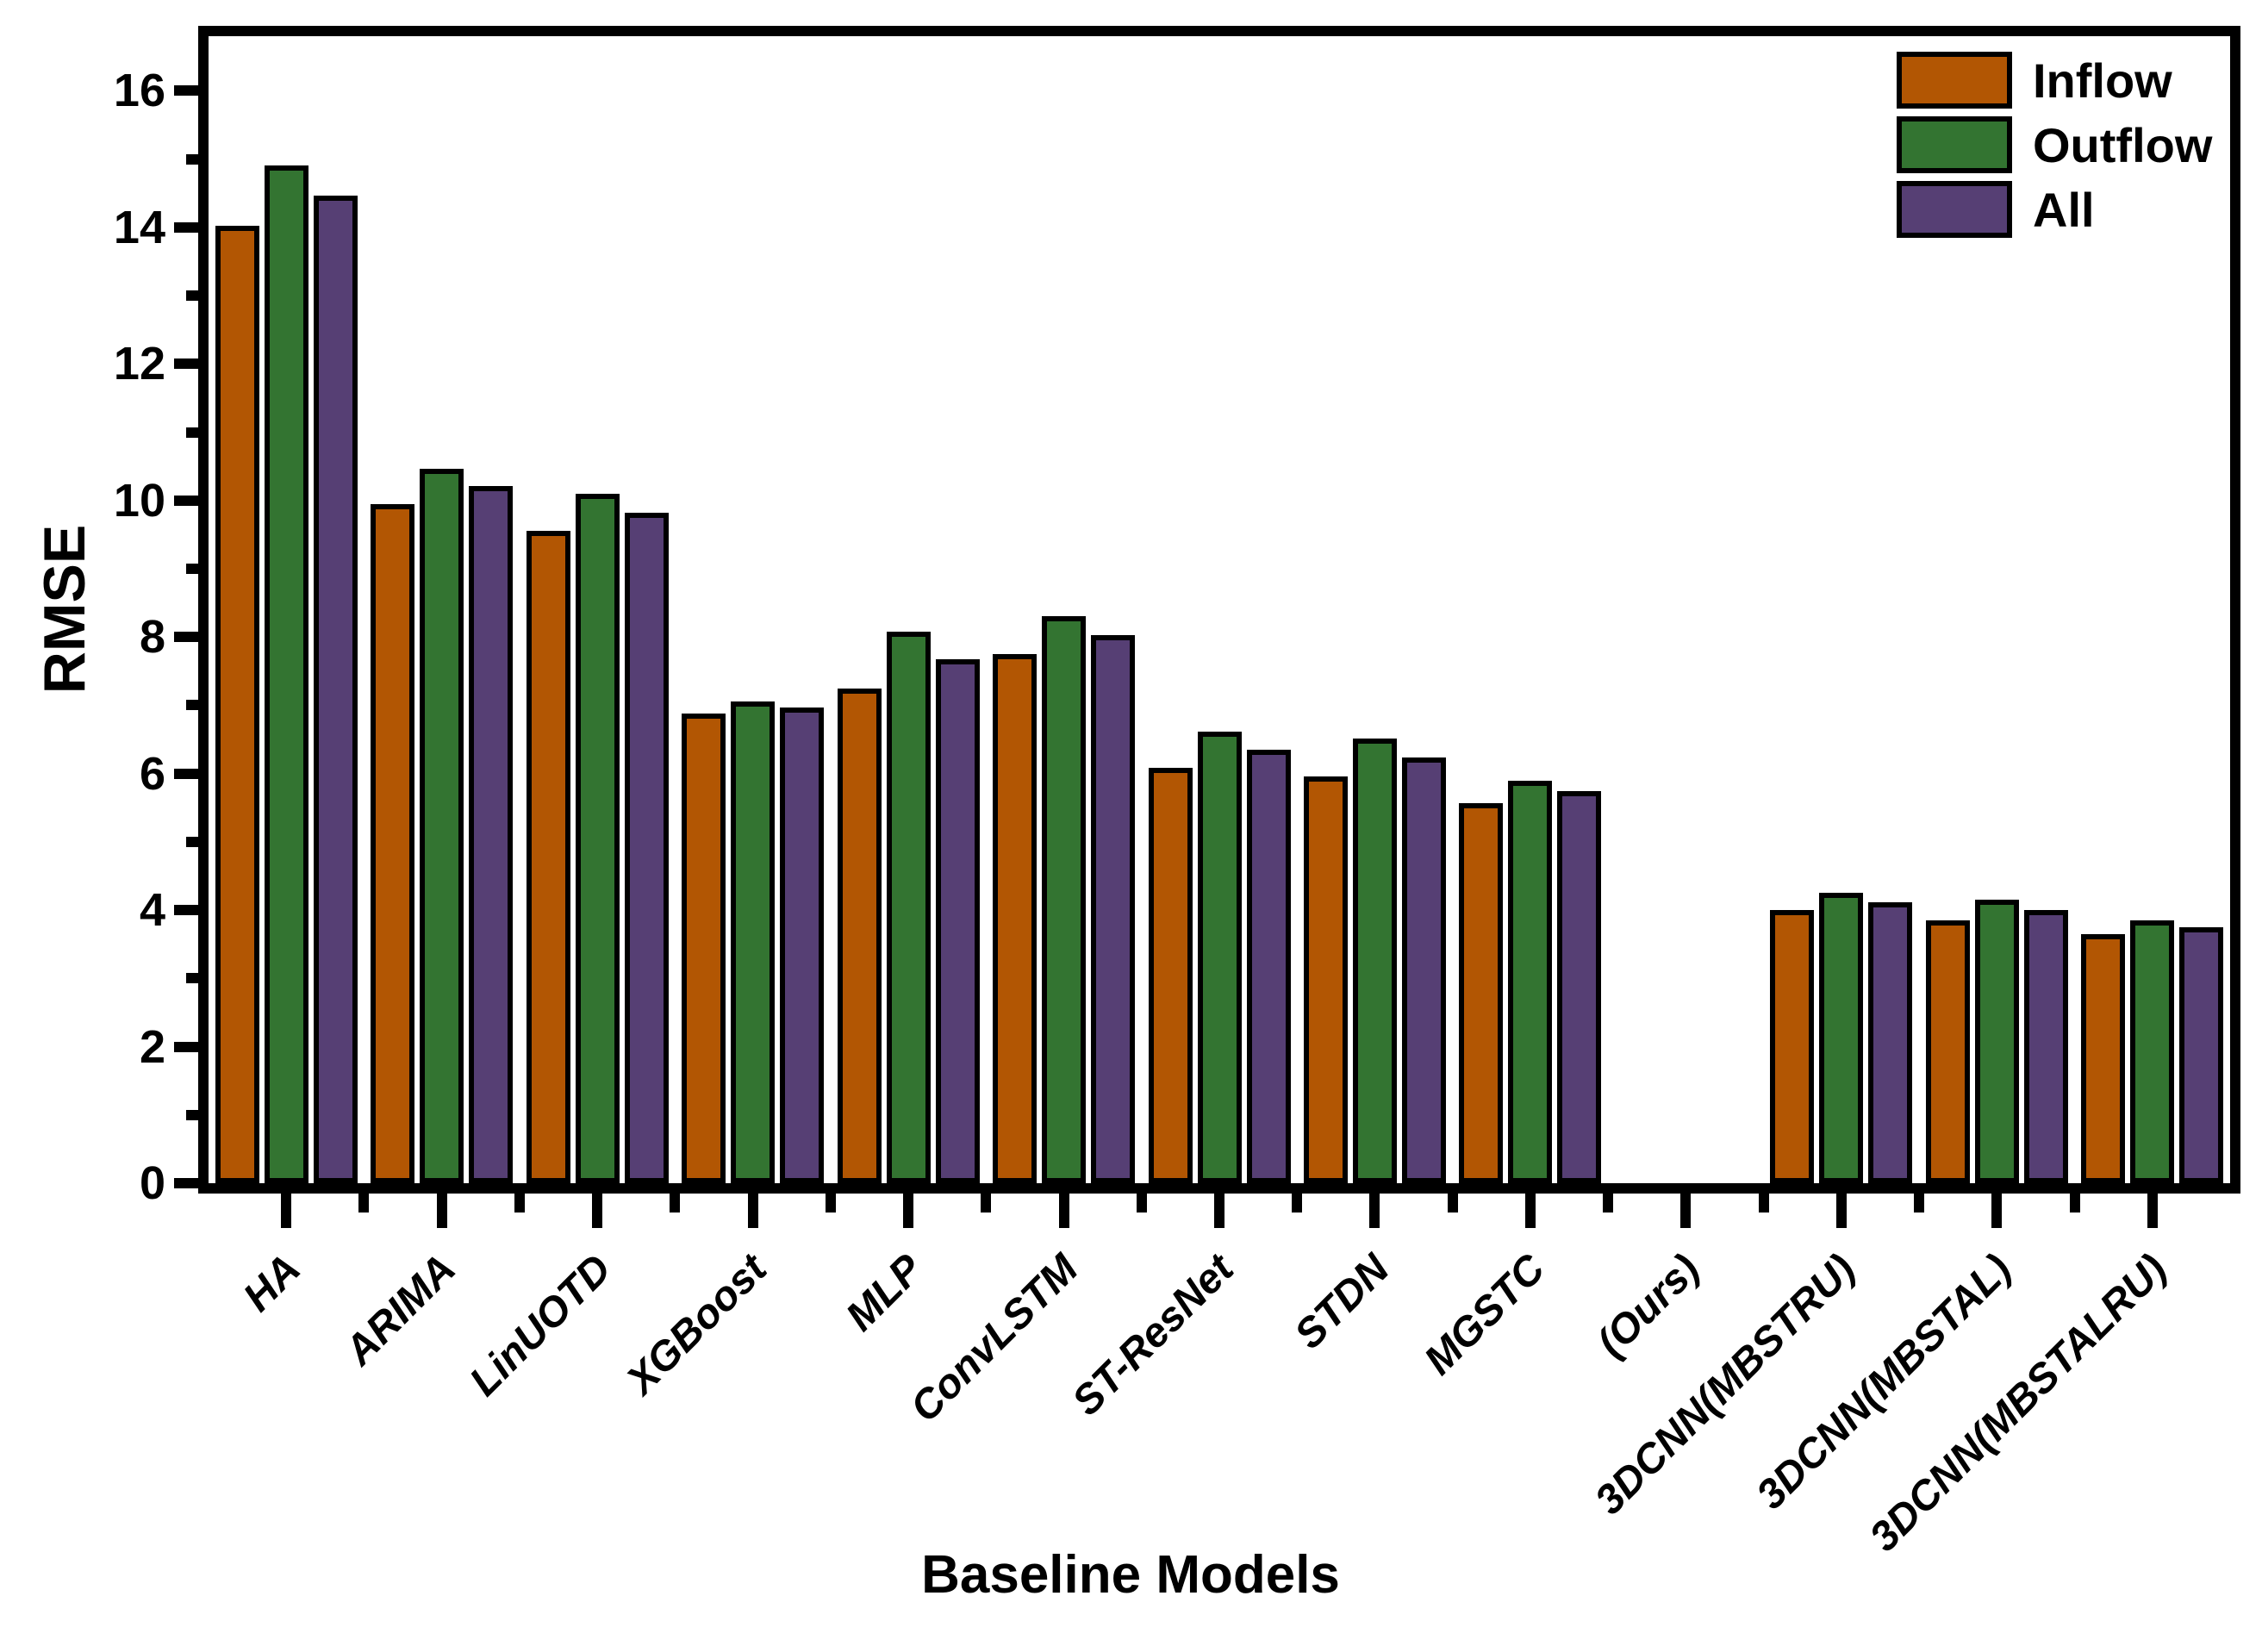  Describe the element at coordinates (1065, 899) in the screenshot. I see `bar-outflow-convlstm` at that location.